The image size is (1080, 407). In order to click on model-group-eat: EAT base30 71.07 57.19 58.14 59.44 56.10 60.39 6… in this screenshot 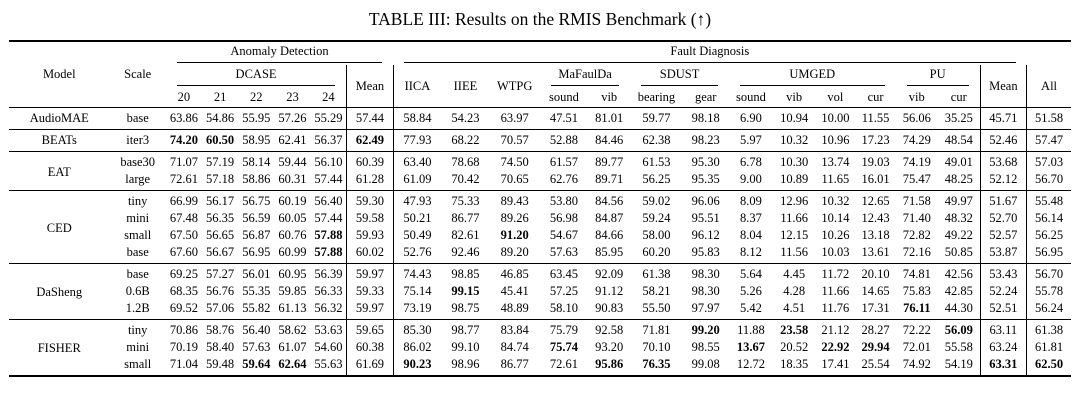, I will do `click(540, 171)`.